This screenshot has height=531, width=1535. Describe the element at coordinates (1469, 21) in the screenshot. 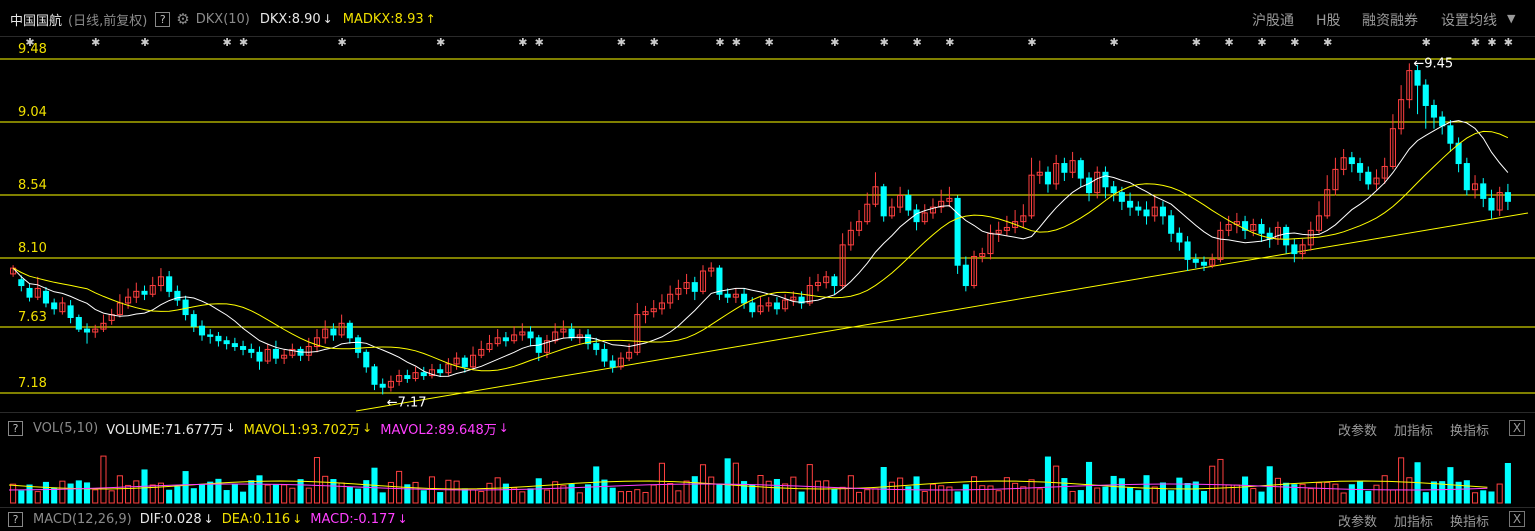

I see `menu-ma-settings: 设置均线` at that location.